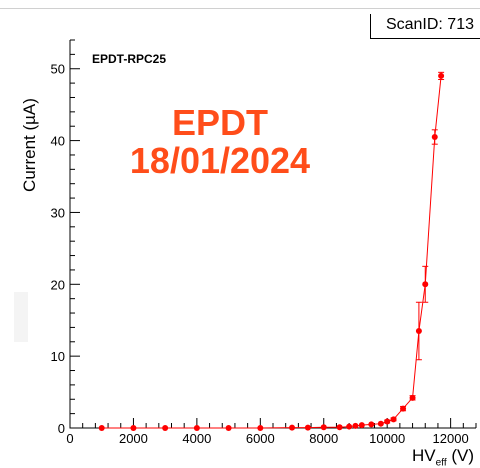 This screenshot has height=468, width=480. I want to click on y-axis-label: Current (µA), so click(29, 145).